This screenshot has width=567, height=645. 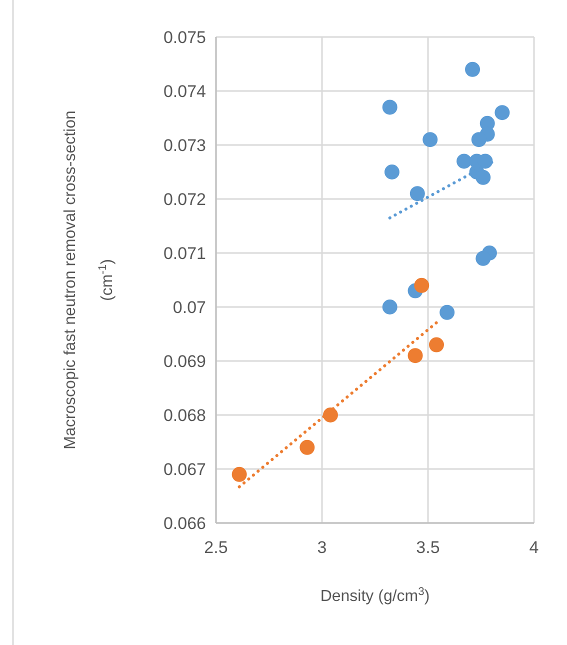 What do you see at coordinates (534, 547) in the screenshot?
I see `x-tick-label: 4` at bounding box center [534, 547].